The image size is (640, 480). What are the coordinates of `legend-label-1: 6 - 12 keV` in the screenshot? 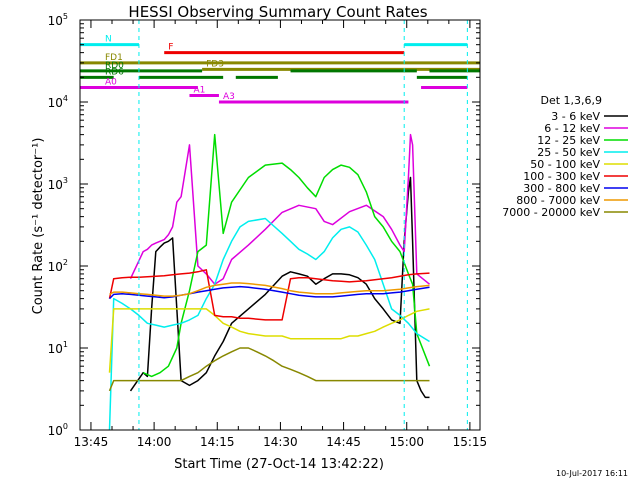 It's located at (572, 128).